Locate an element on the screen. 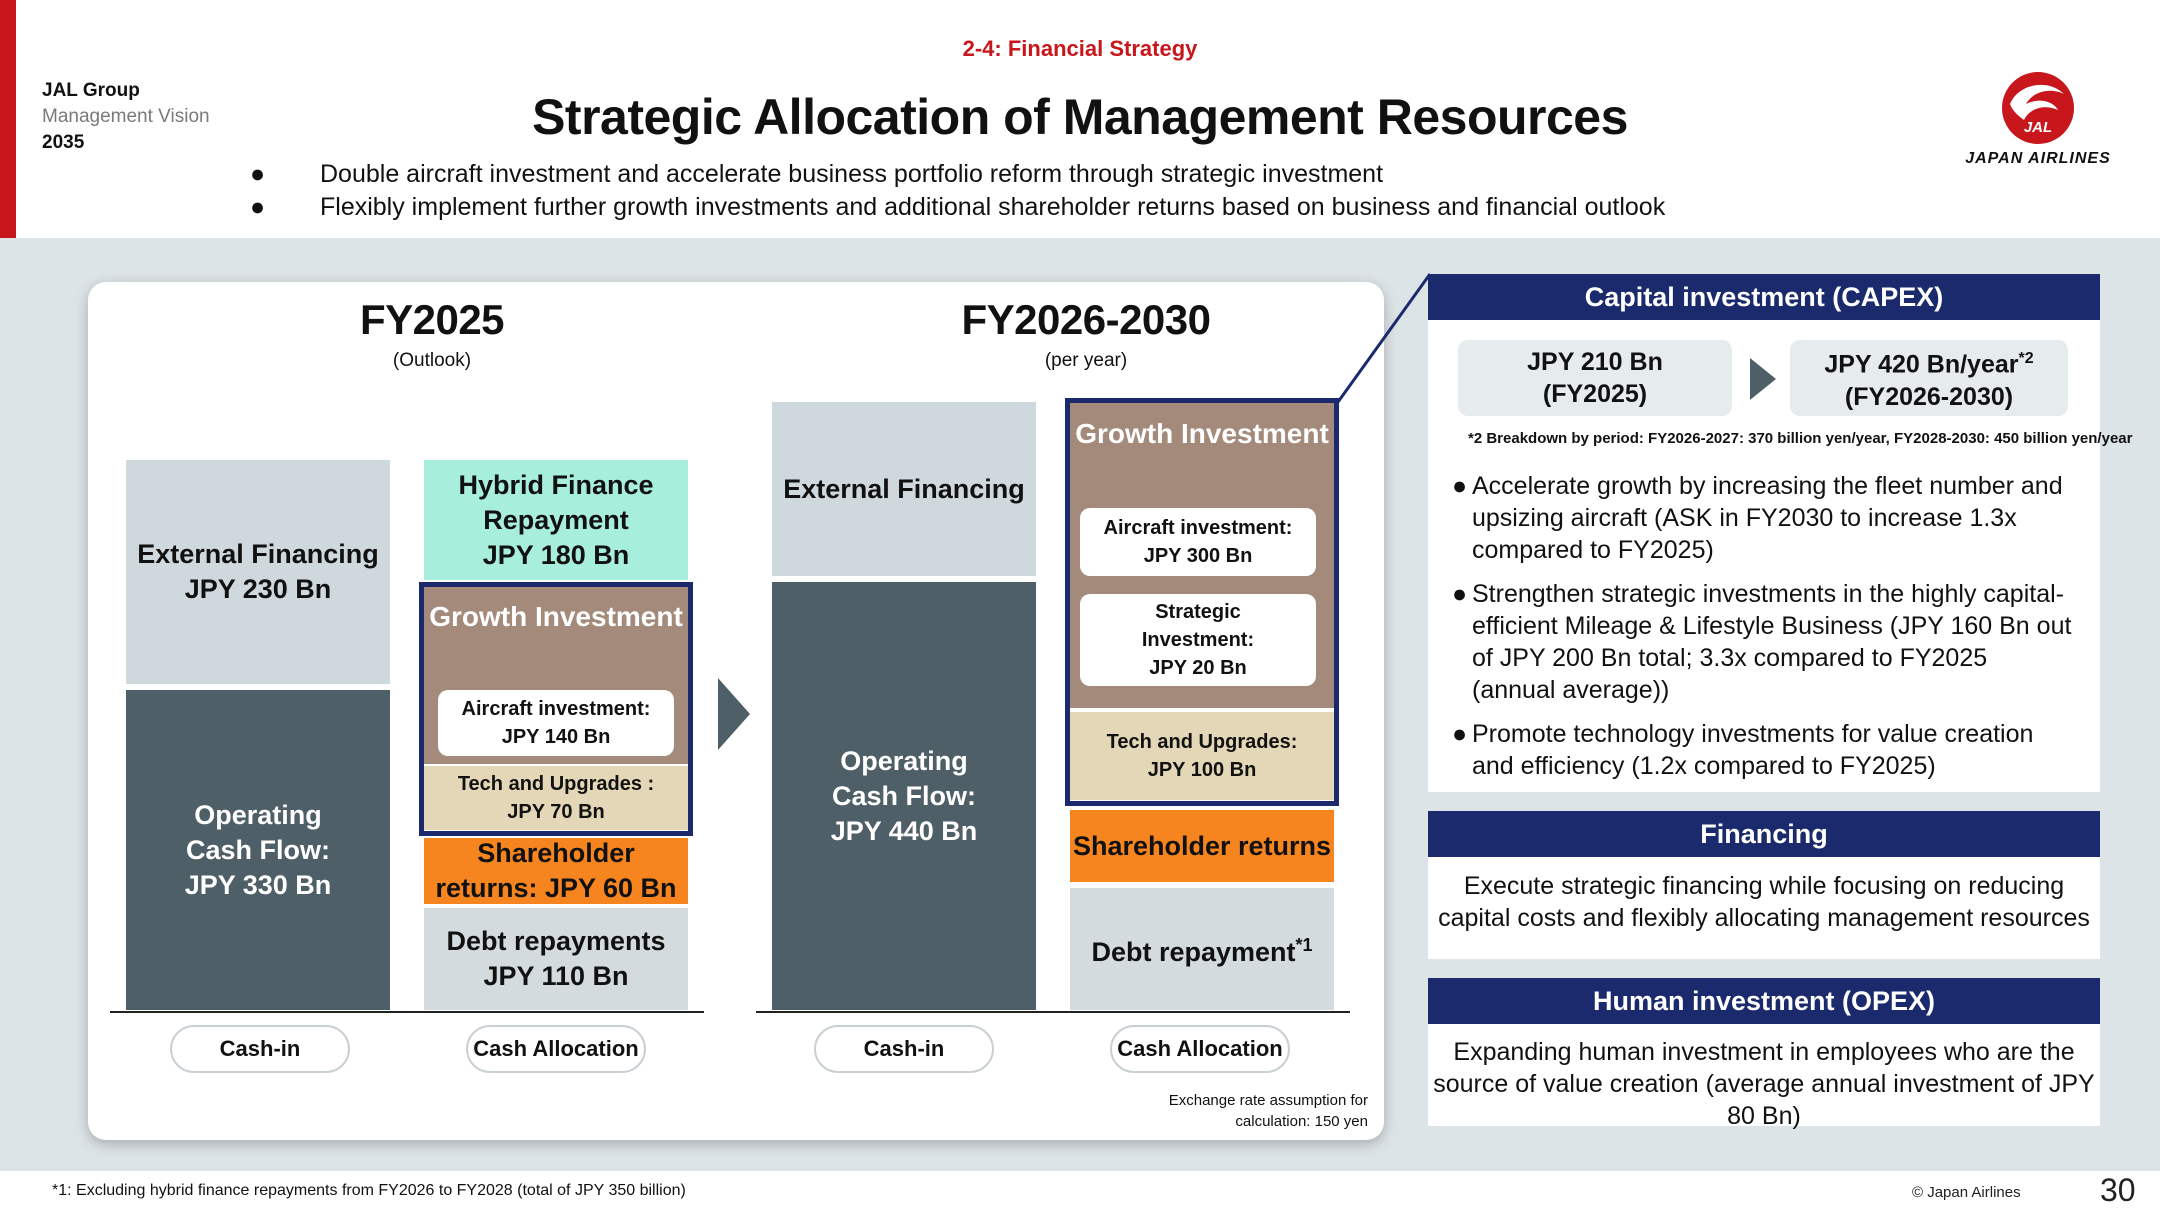 The height and width of the screenshot is (1215, 2160). fy2630-operating-cash-flow: Operating Cash Flow: JPY 440 Bn is located at coordinates (904, 796).